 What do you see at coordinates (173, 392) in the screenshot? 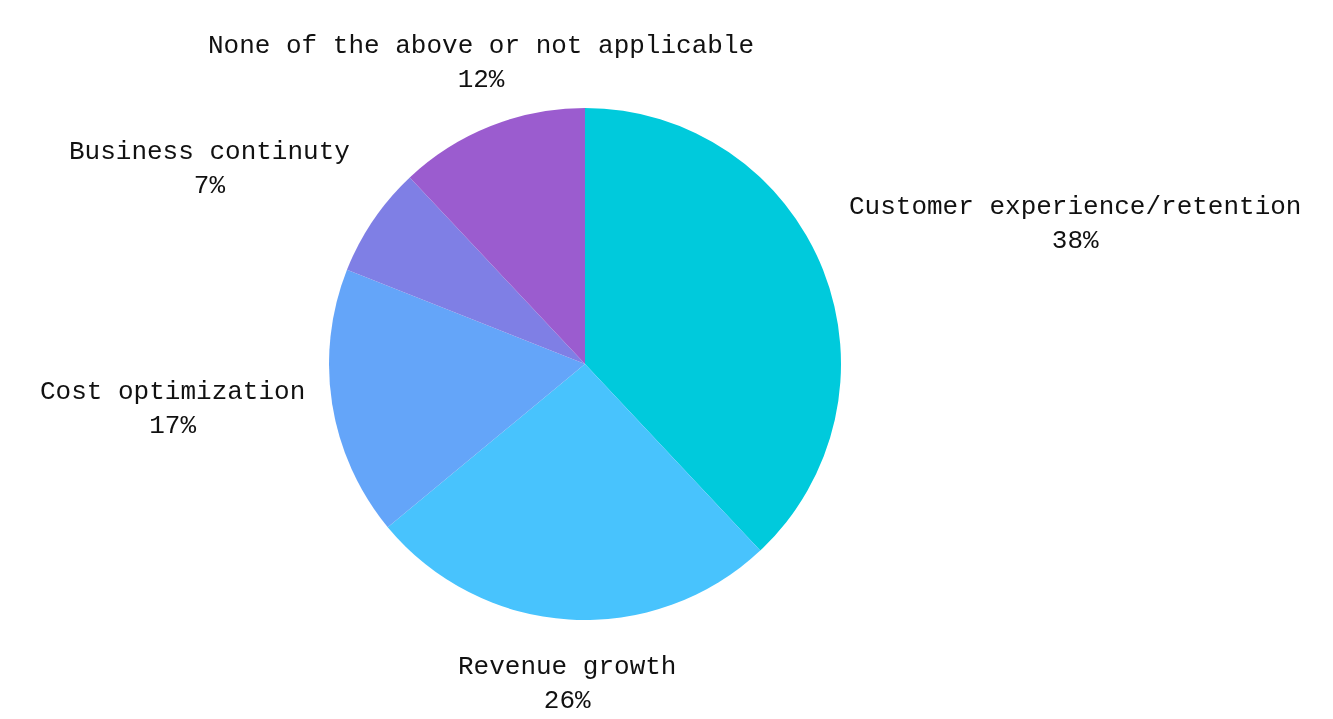
I see `slice-label: Cost optimization` at bounding box center [173, 392].